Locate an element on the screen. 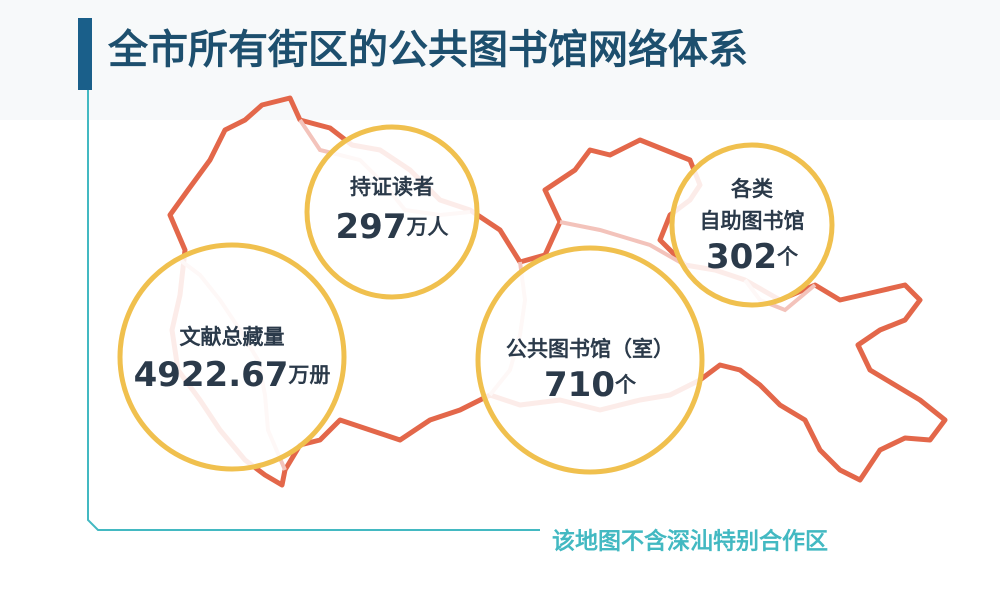  stat-bubble: 持证读者 297万人 is located at coordinates (392, 212).